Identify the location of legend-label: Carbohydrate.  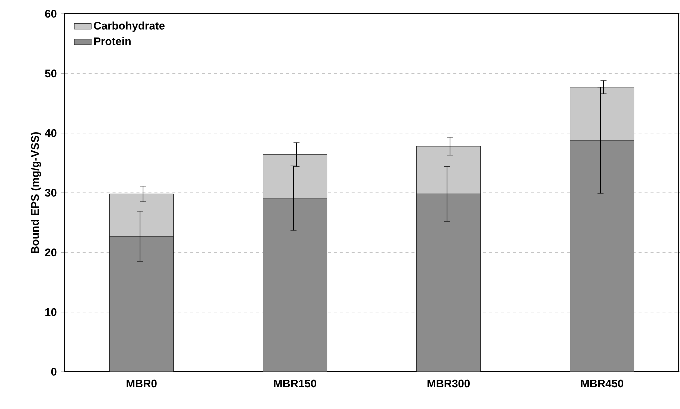
(129, 27).